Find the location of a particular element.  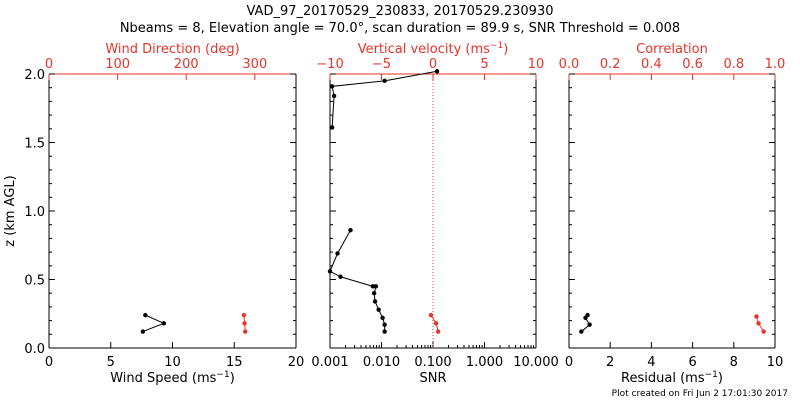

x-tick-label: 0.001 is located at coordinates (329, 362).